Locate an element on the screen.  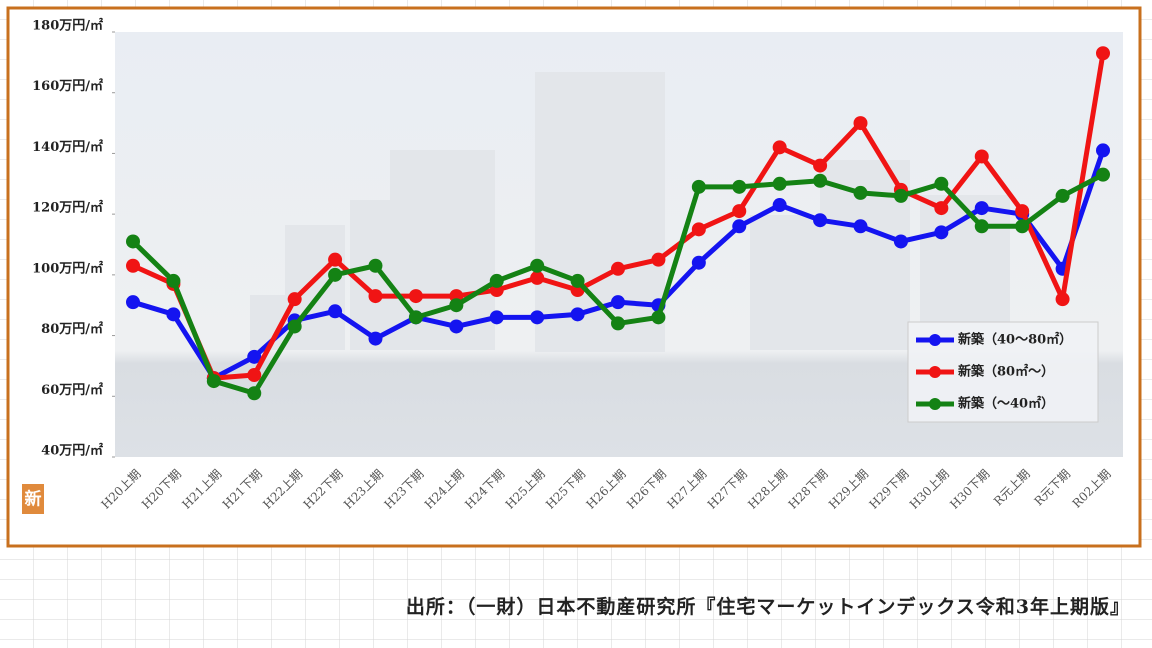
y-tick-label: 120万円/㎡ is located at coordinates (67, 208).